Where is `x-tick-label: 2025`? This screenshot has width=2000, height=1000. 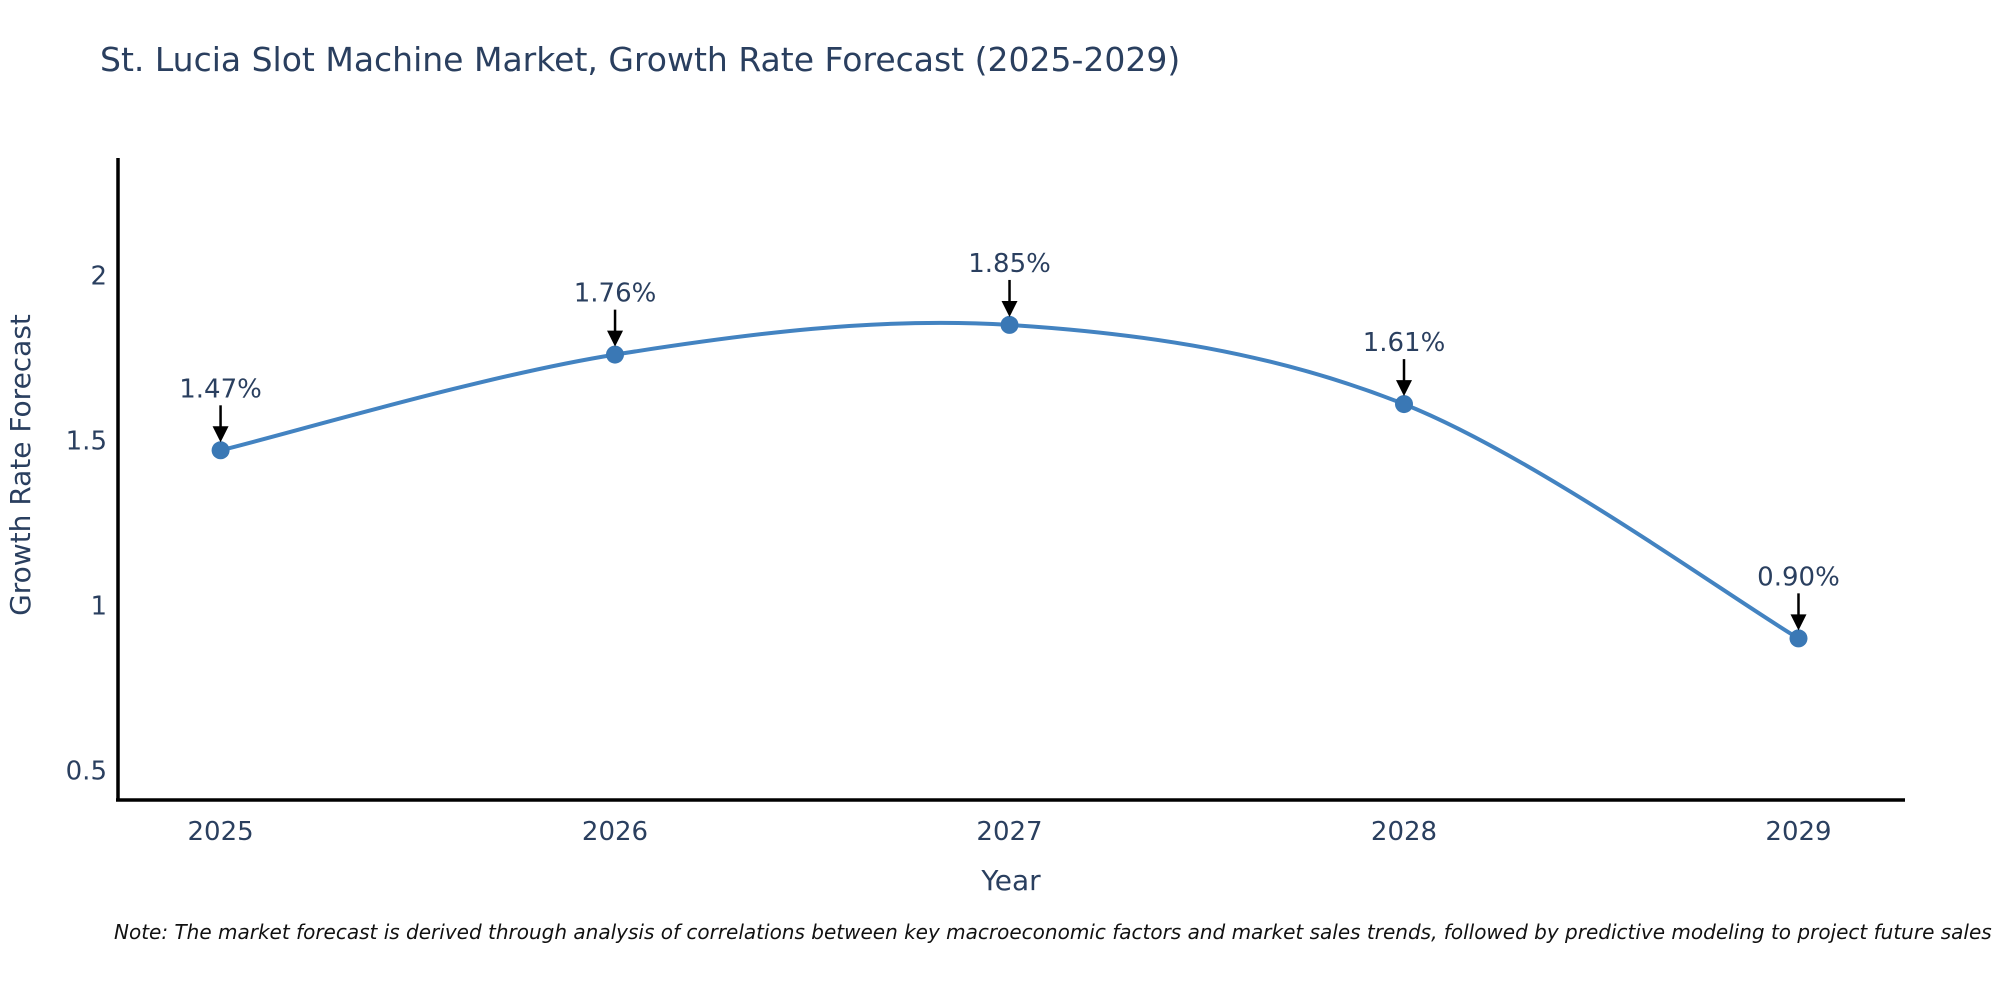
x-tick-label: 2025 is located at coordinates (221, 832).